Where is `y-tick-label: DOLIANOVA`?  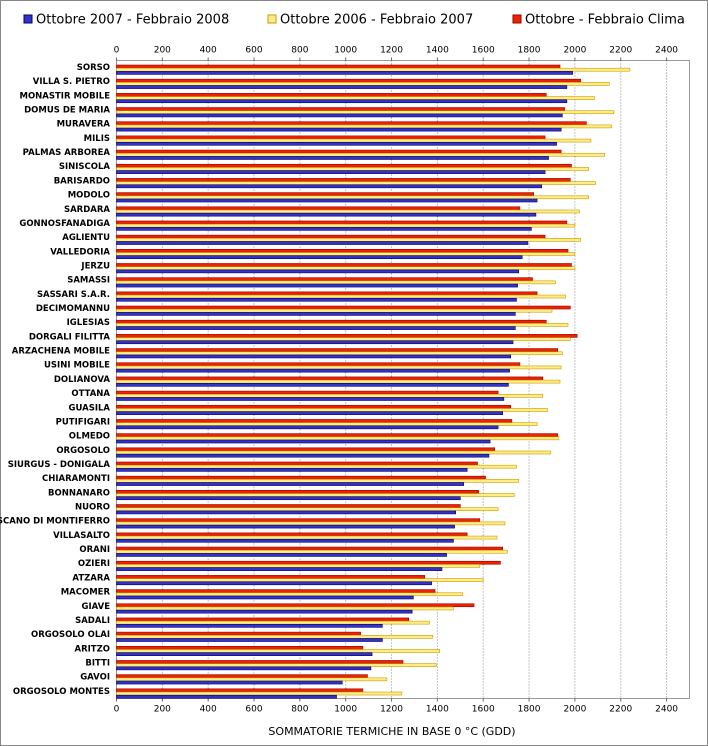
y-tick-label: DOLIANOVA is located at coordinates (82, 380).